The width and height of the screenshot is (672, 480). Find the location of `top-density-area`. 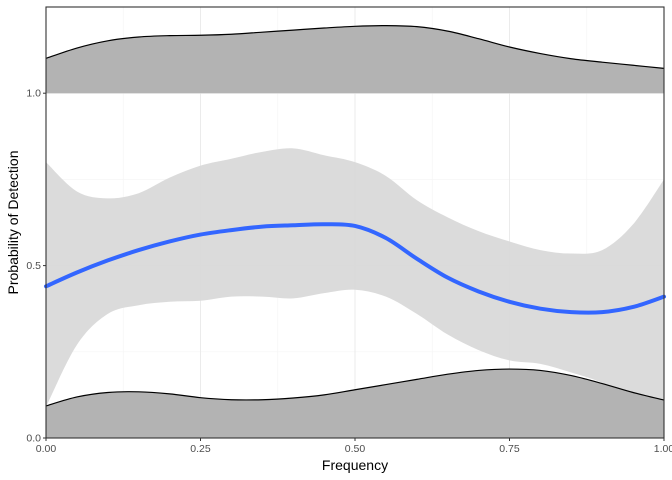

top-density-area is located at coordinates (355, 59).